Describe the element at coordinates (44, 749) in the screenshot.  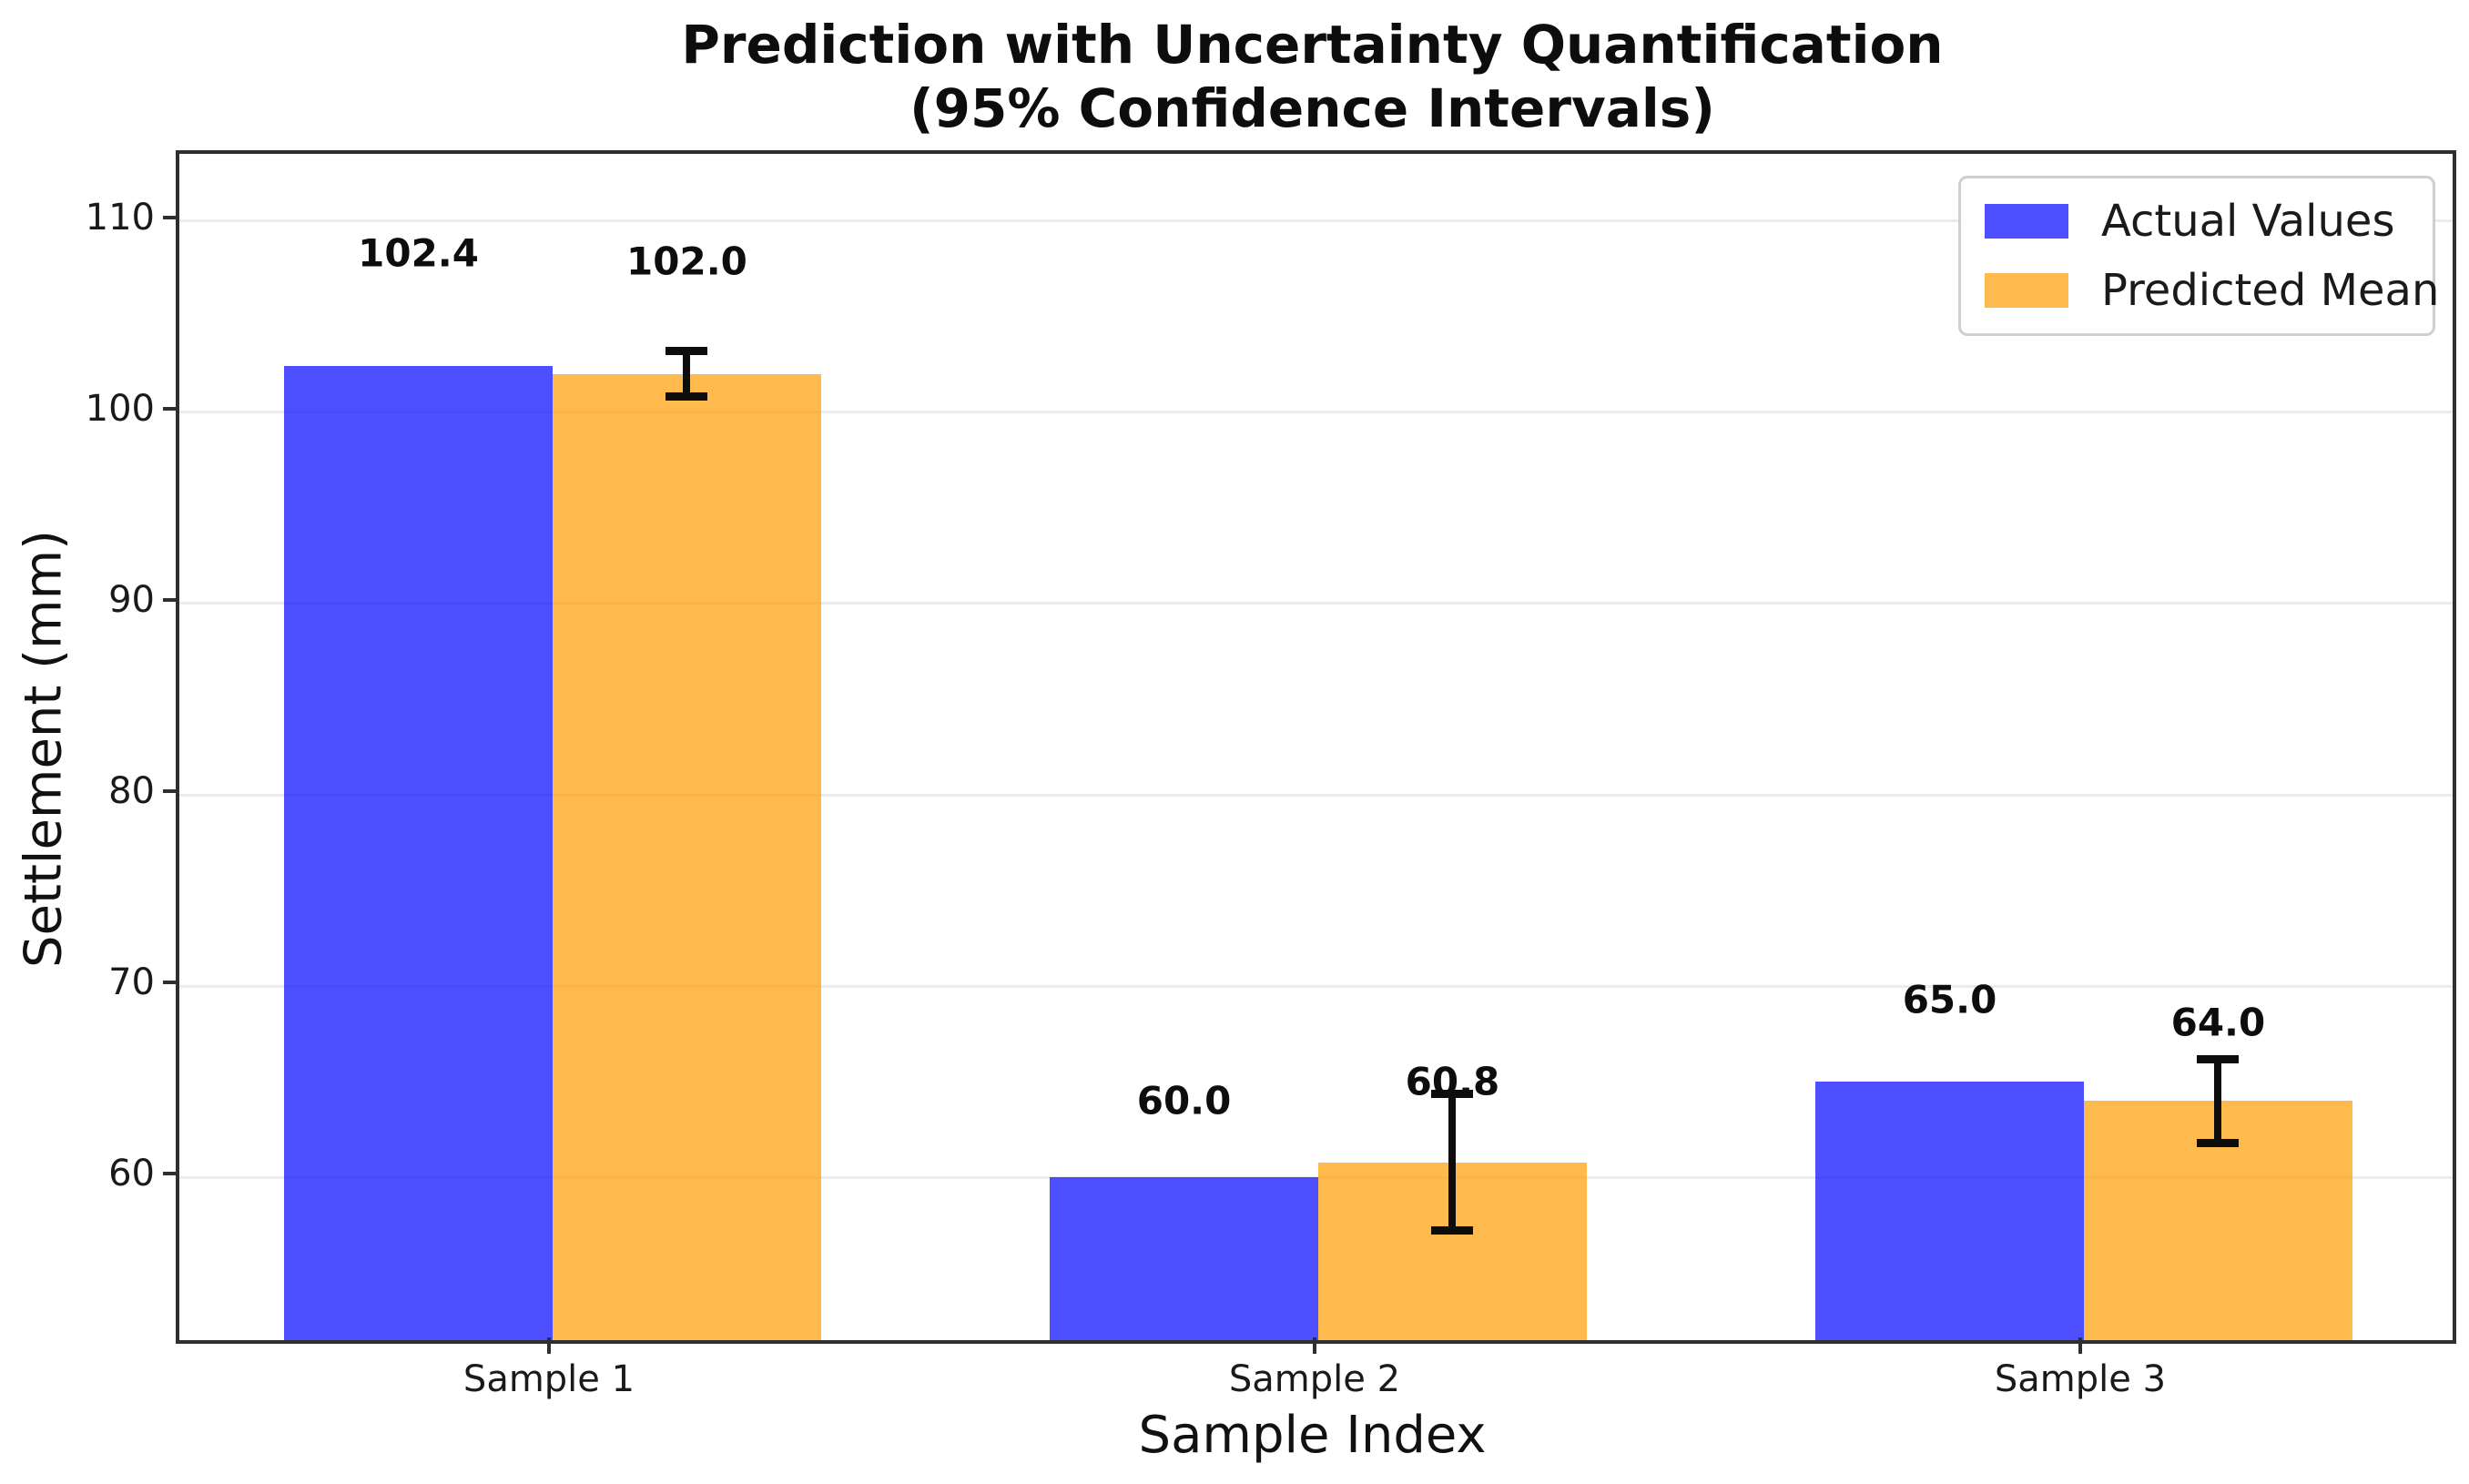
I see `y-axis-label: Settlement (mm)` at that location.